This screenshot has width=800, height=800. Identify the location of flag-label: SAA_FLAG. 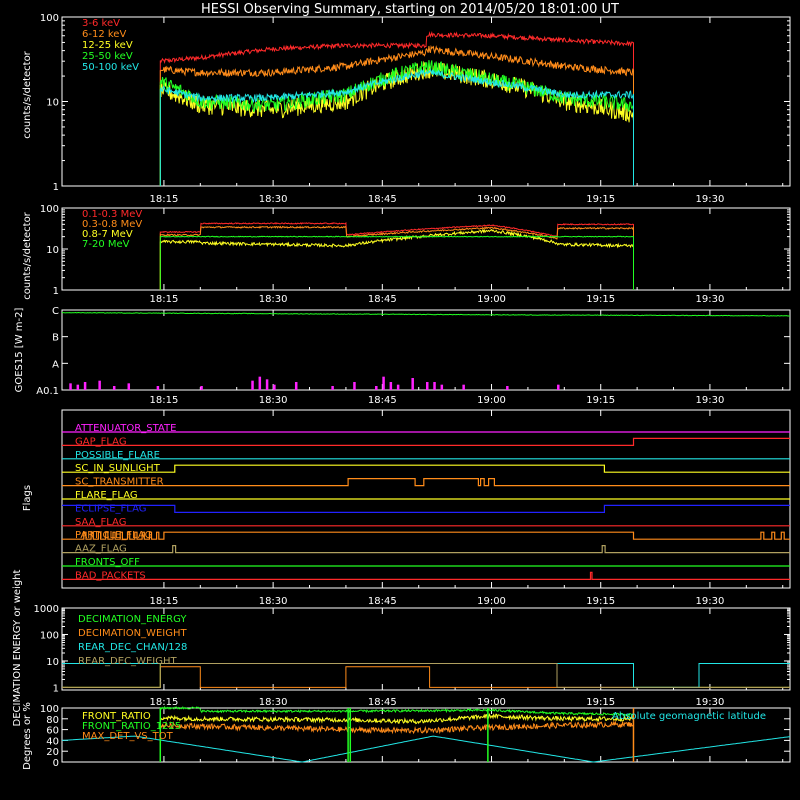
(100, 522).